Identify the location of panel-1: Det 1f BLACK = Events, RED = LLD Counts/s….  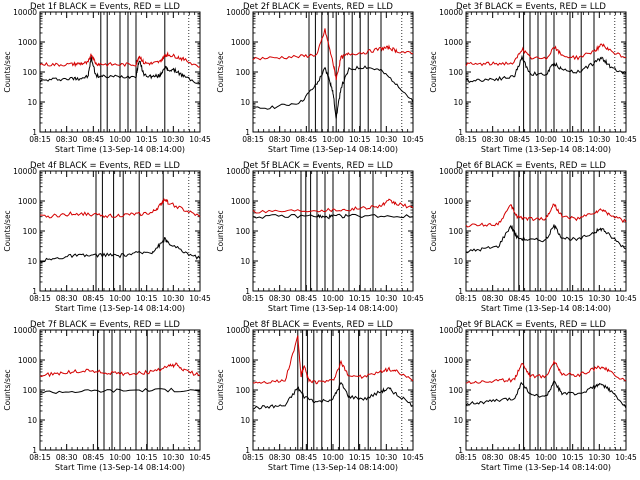
(107, 78).